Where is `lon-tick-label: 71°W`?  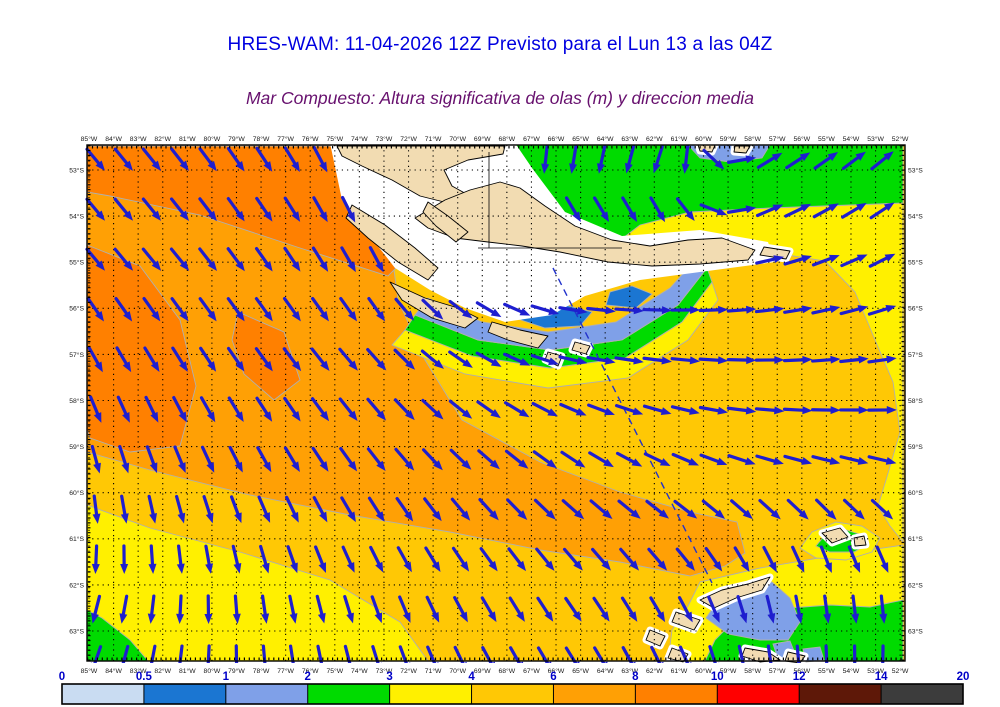
lon-tick-label: 71°W is located at coordinates (433, 671).